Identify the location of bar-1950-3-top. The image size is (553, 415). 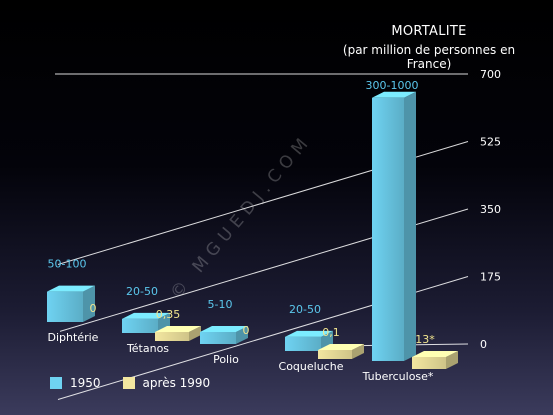
(309, 333).